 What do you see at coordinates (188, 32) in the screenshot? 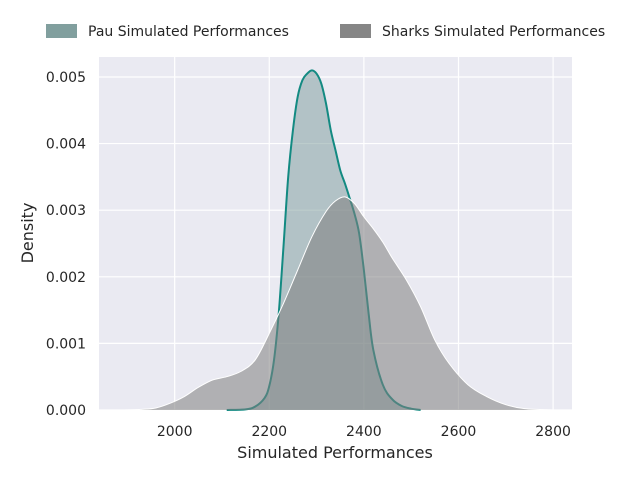
I see `legend-label-pau: Pau Simulated Performances` at bounding box center [188, 32].